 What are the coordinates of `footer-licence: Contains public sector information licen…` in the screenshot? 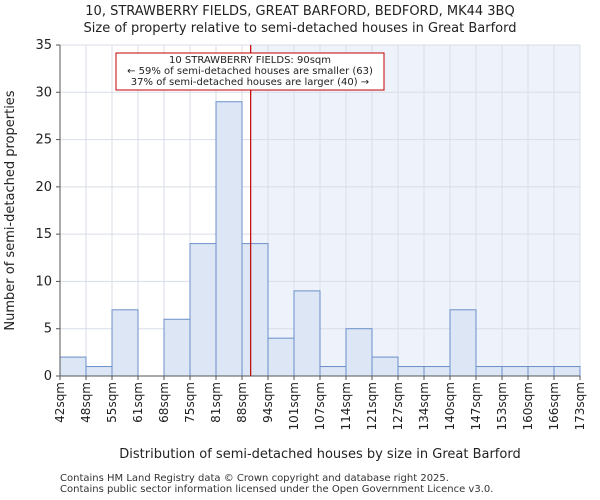 It's located at (277, 489).